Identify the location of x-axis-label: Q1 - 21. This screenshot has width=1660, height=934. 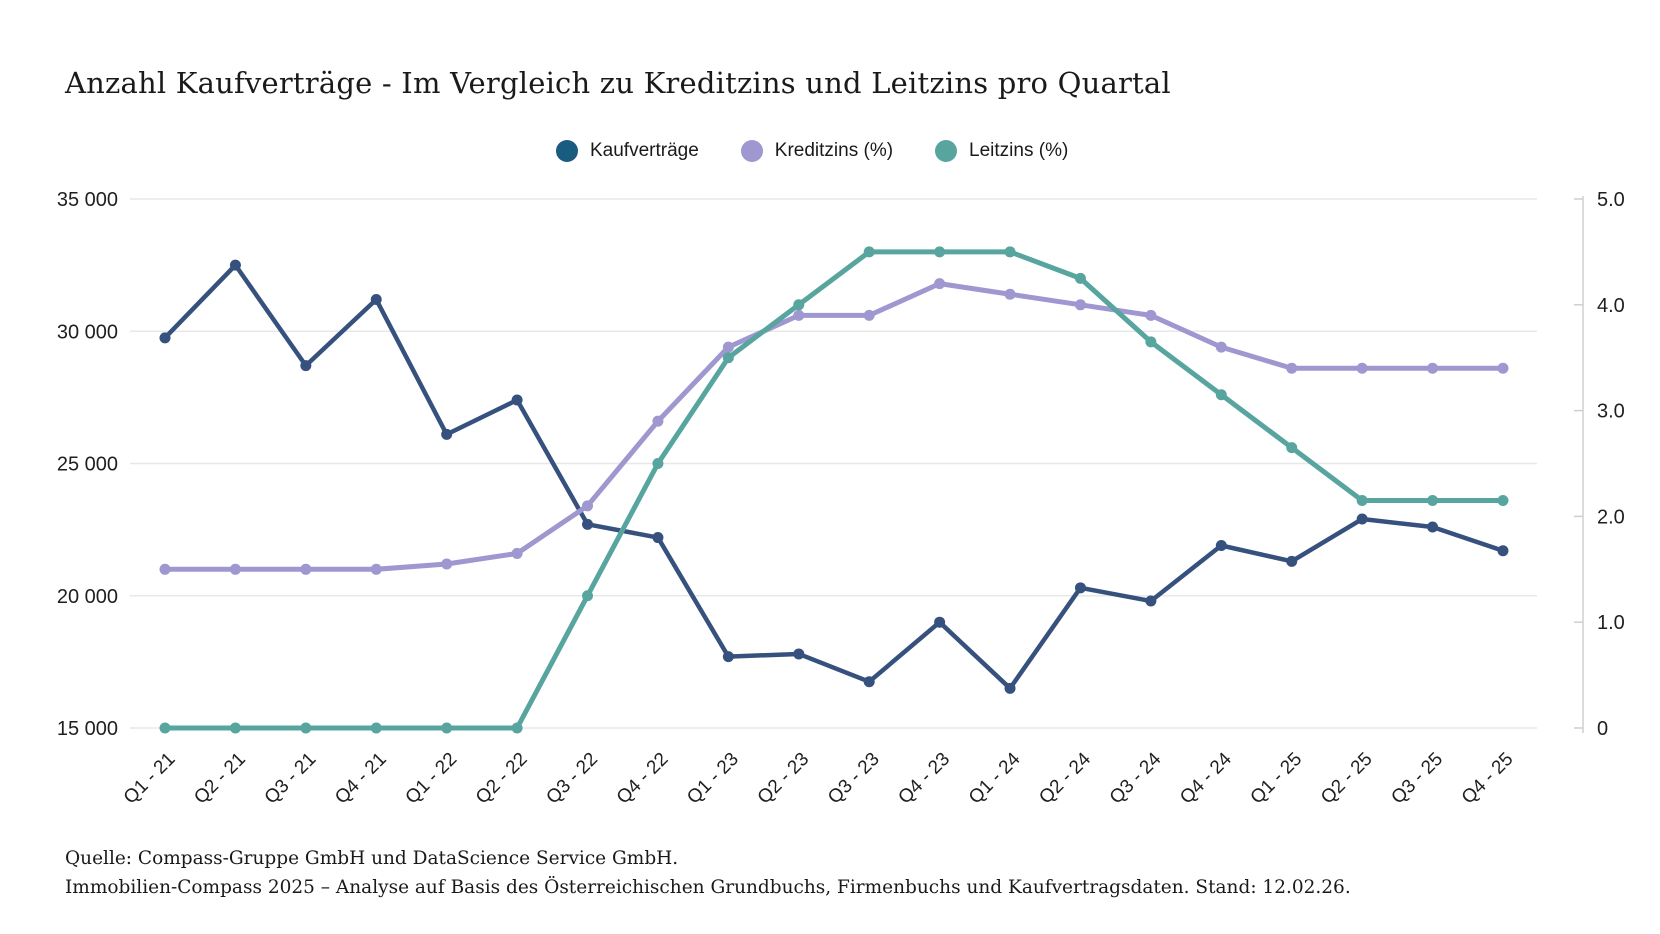
(150, 779).